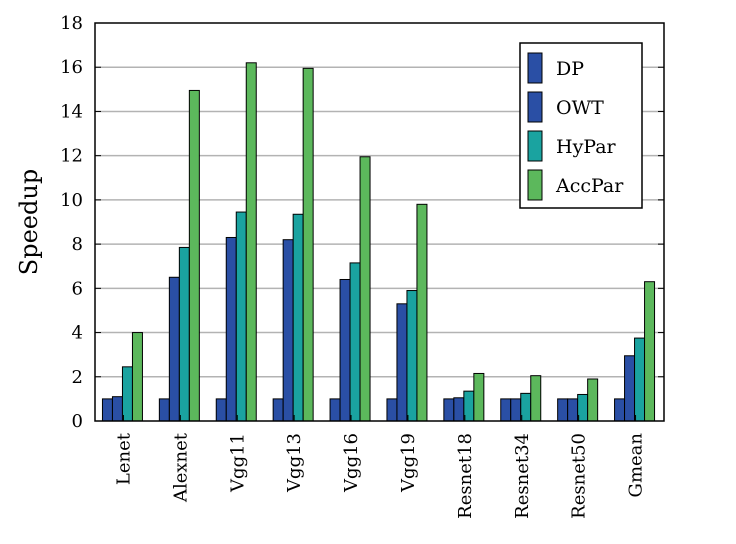 The image size is (736, 544). What do you see at coordinates (123, 458) in the screenshot?
I see `x-category-label: Lenet` at bounding box center [123, 458].